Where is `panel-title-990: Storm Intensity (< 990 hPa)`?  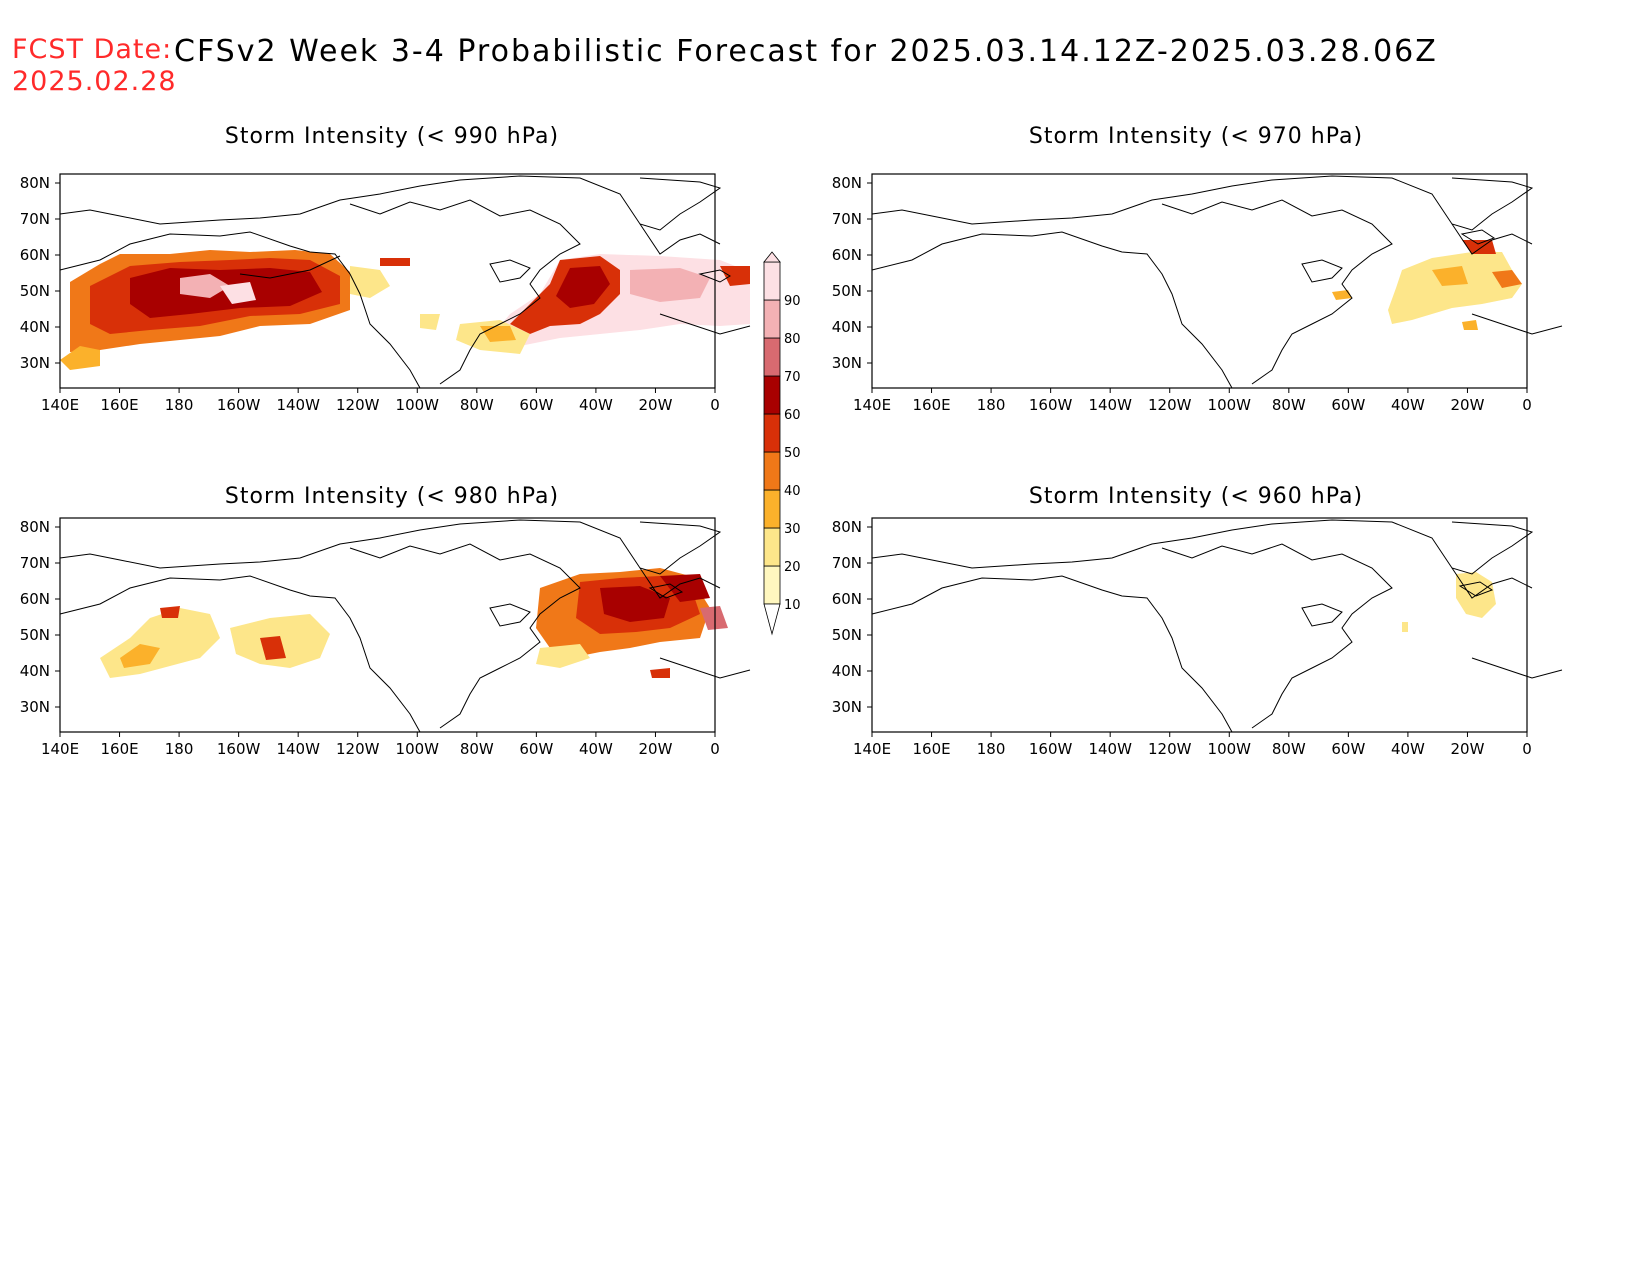
panel-title-990: Storm Intensity (< 990 hPa) is located at coordinates (392, 136).